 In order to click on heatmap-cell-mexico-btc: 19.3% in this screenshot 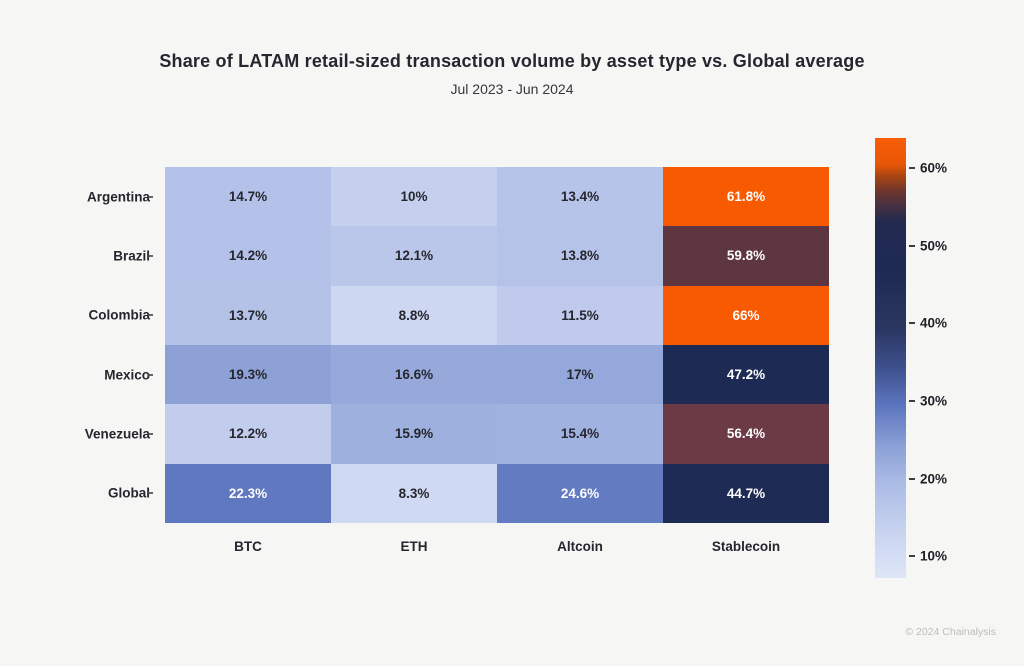, I will do `click(248, 374)`.